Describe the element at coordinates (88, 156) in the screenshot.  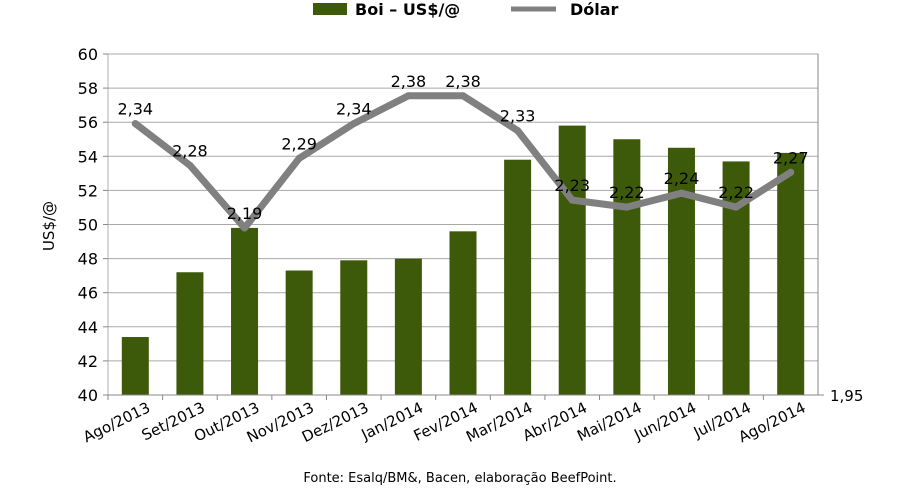
I see `y-tick-label: 54` at that location.